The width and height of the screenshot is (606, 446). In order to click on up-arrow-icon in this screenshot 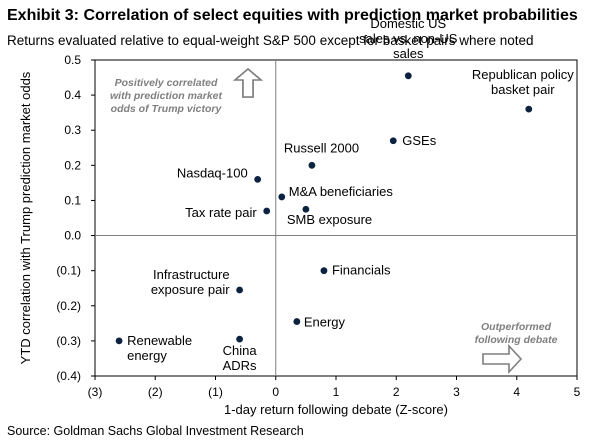, I will do `click(248, 82)`.